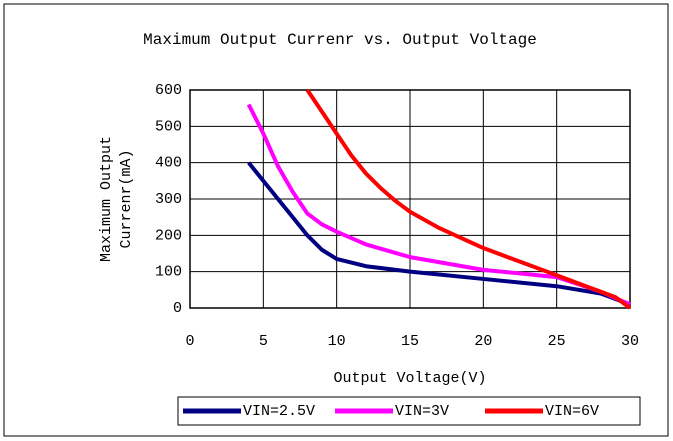 The image size is (673, 441). Describe the element at coordinates (263, 341) in the screenshot. I see `x-tick-label: 5` at that location.